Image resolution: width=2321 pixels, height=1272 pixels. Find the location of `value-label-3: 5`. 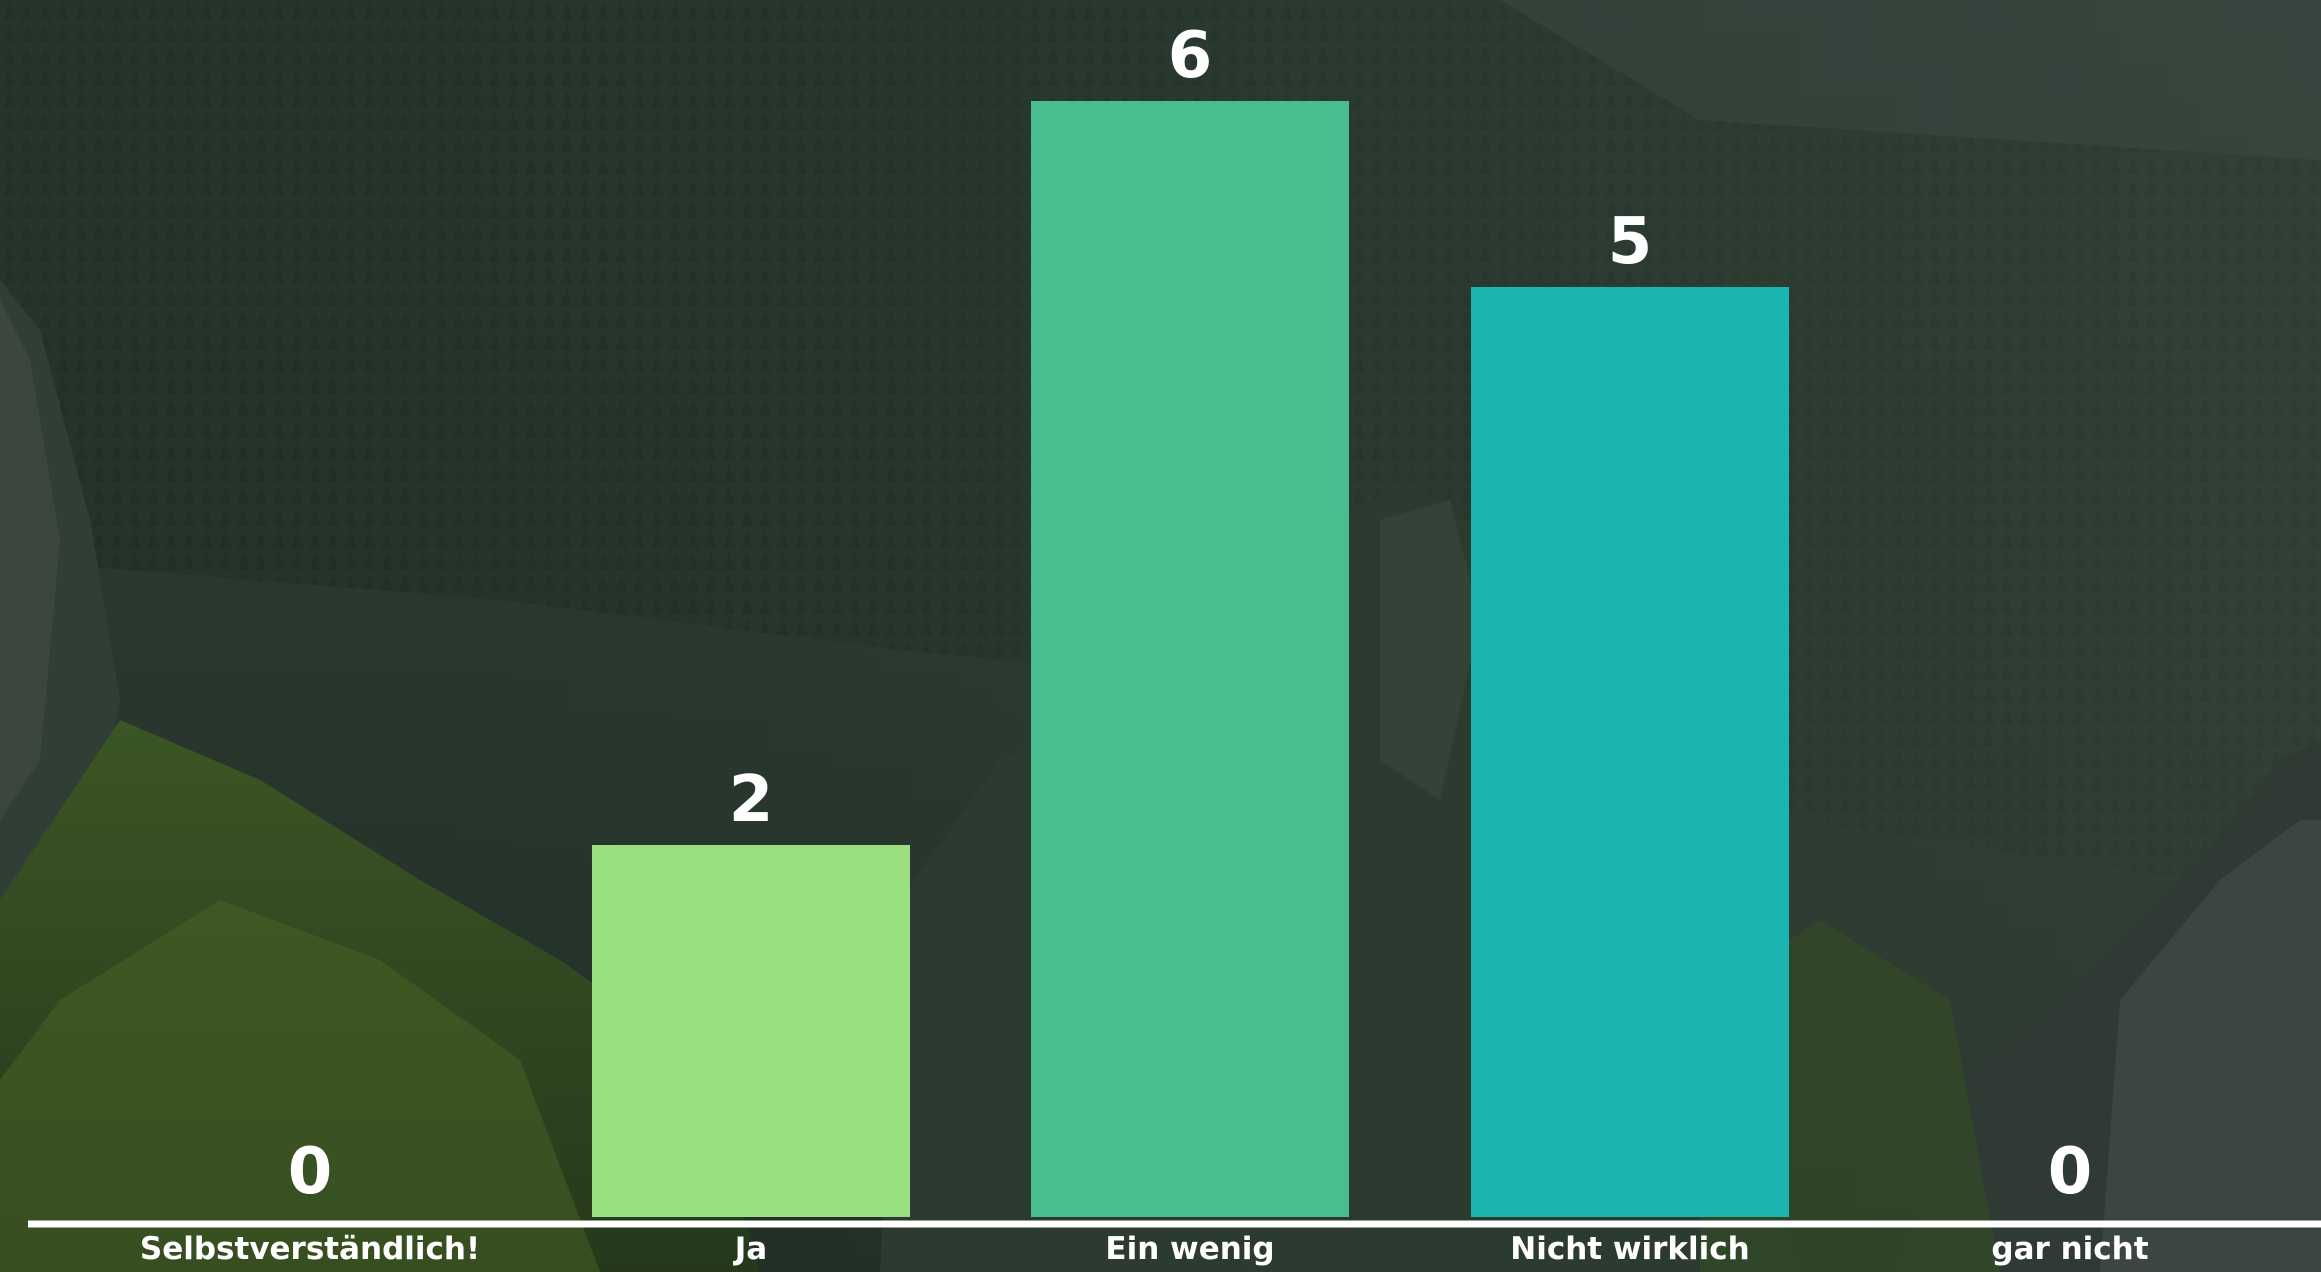

value-label-3: 5 is located at coordinates (1630, 242).